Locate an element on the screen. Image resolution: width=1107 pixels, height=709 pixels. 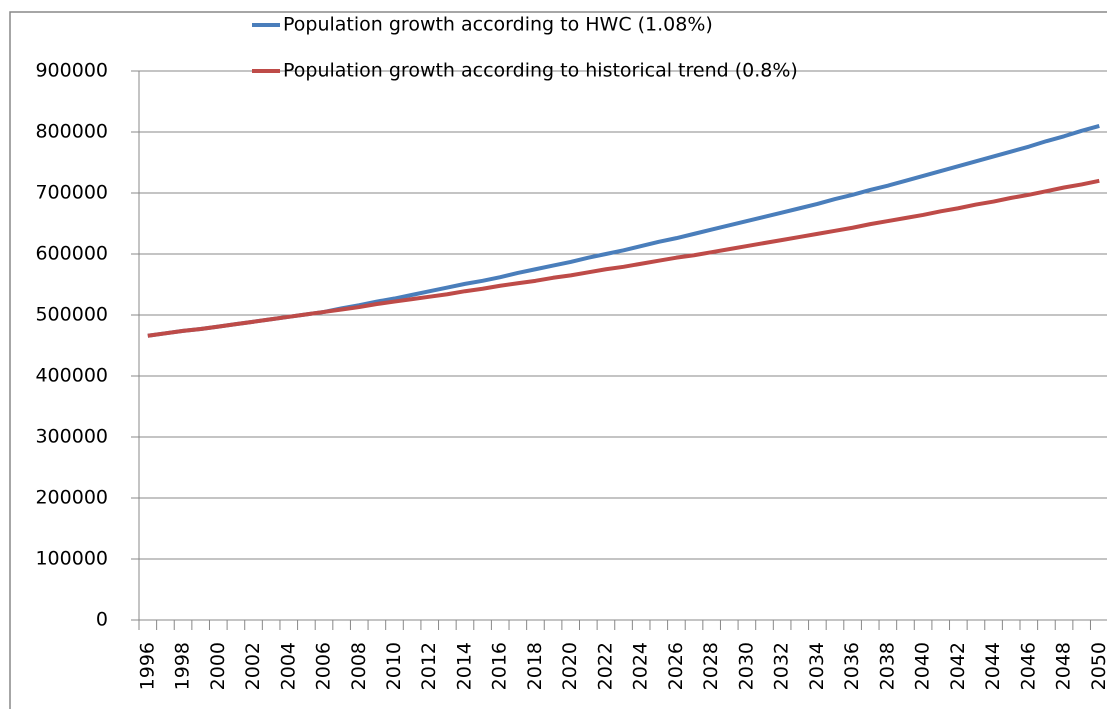
x-tick-label: 2040 is located at coordinates (923, 666).